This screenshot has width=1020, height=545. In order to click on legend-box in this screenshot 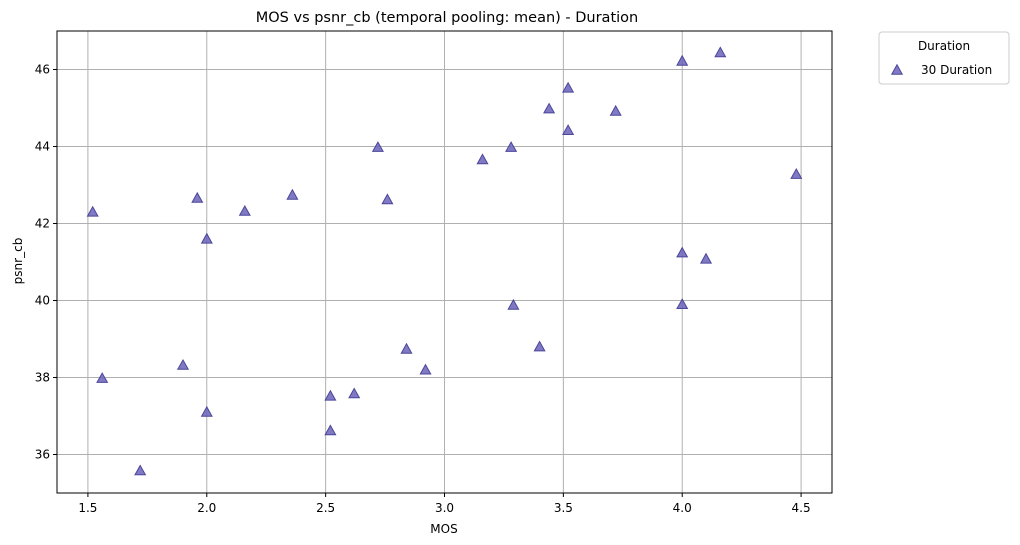, I will do `click(944, 58)`.